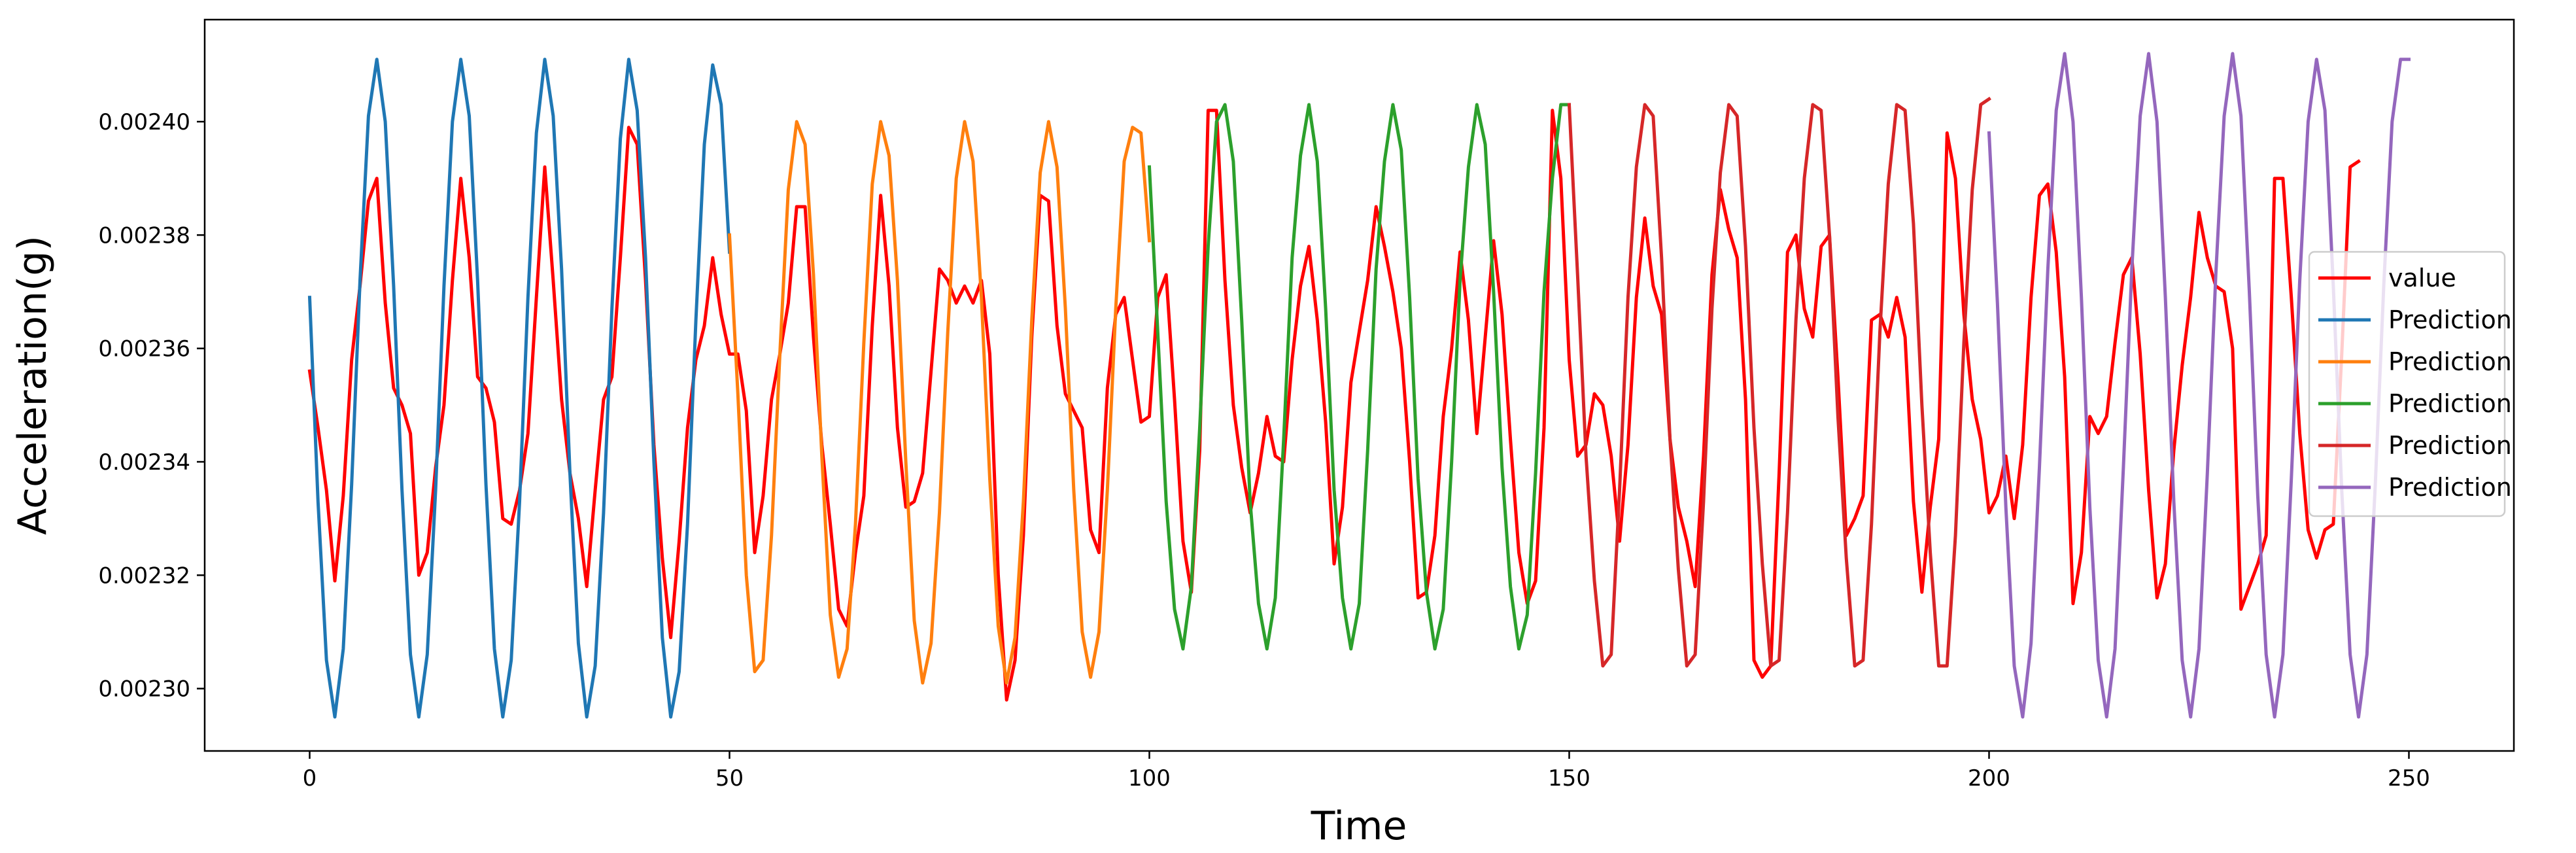 The height and width of the screenshot is (853, 2576). What do you see at coordinates (144, 576) in the screenshot?
I see `y-tick-label-1: 0.00232` at bounding box center [144, 576].